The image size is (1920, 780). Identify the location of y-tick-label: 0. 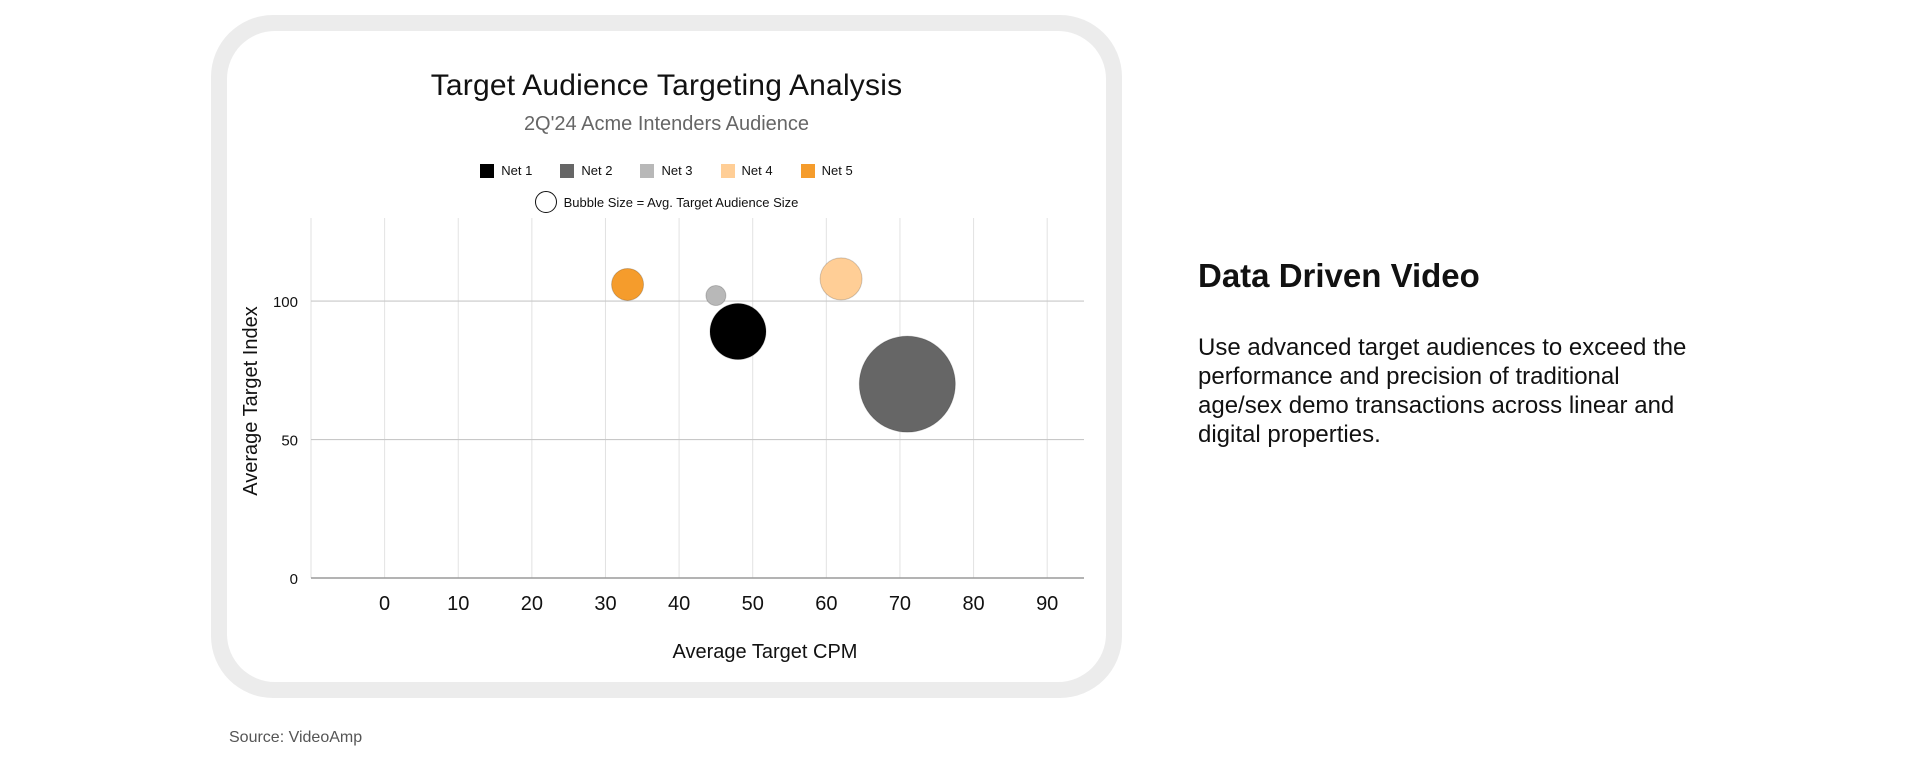
(294, 579).